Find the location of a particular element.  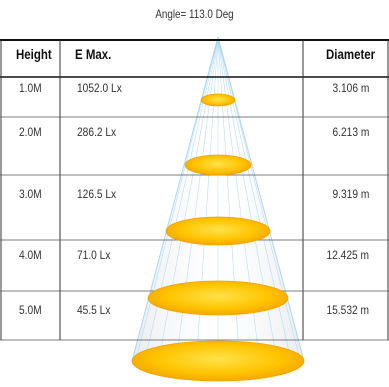

height-cell: 4.0M is located at coordinates (30, 255).